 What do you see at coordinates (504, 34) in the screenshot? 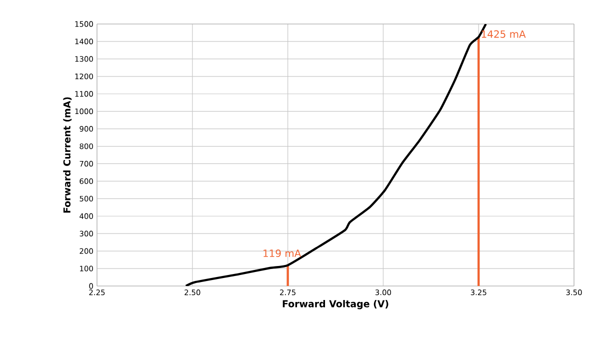
I see `annotation: 1425 mA` at bounding box center [504, 34].